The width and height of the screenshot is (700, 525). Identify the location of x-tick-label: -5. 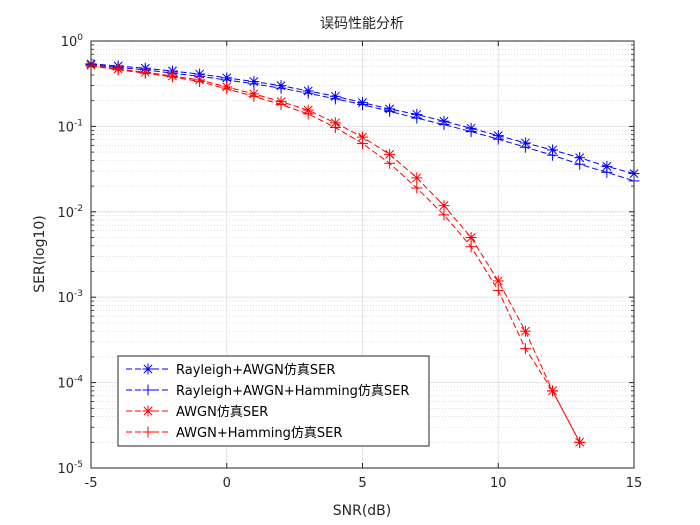
(91, 483).